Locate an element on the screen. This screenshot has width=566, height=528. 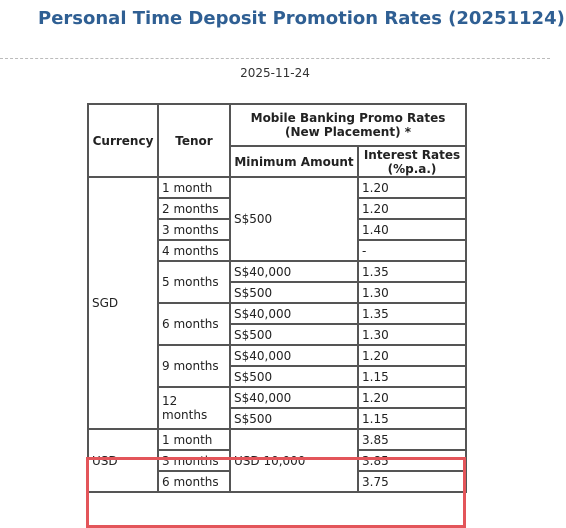
tenor: 5 months is located at coordinates (194, 282).